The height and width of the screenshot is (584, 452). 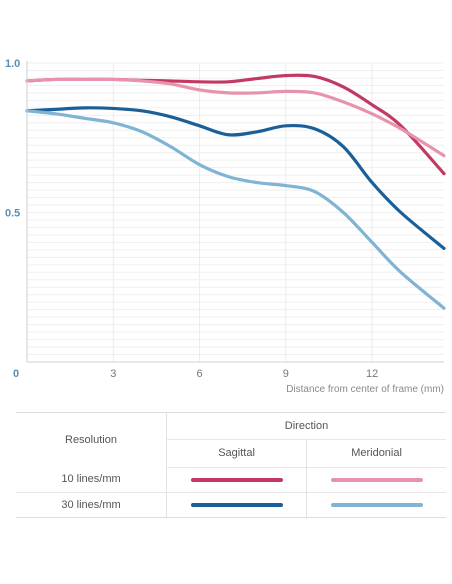 I want to click on y-tick-label: 0.5, so click(x=12, y=214).